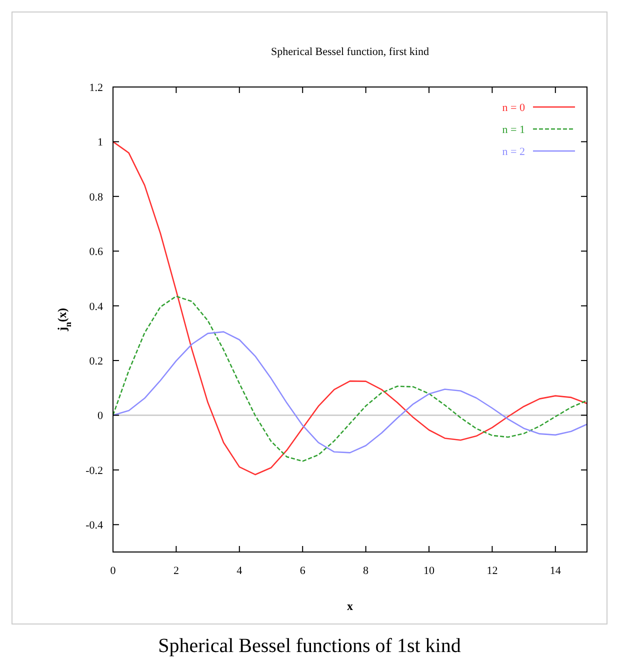  I want to click on legend-label: n = 1, so click(513, 130).